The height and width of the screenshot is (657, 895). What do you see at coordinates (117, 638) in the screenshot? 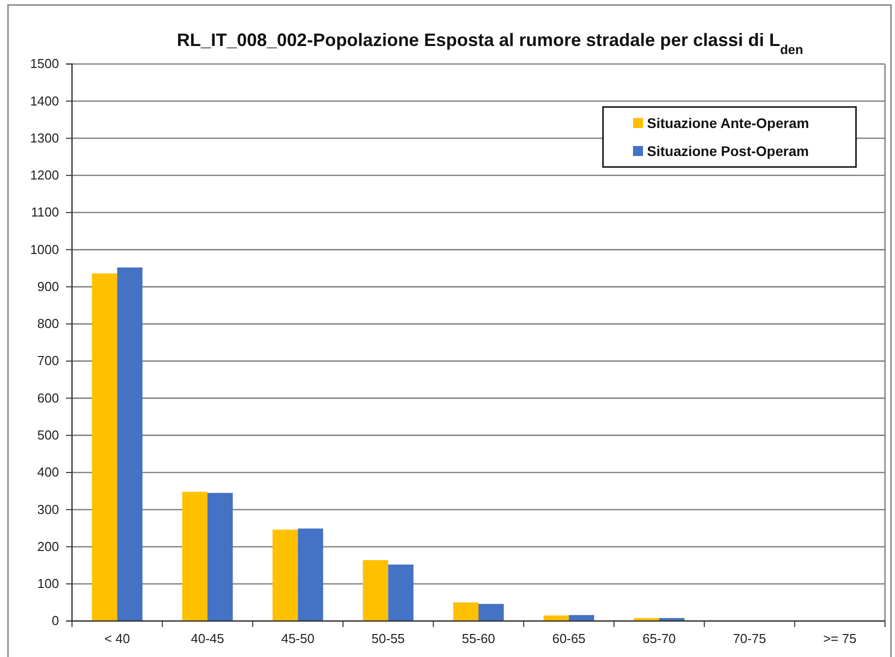
I see `x-tick-label: < 40` at bounding box center [117, 638].